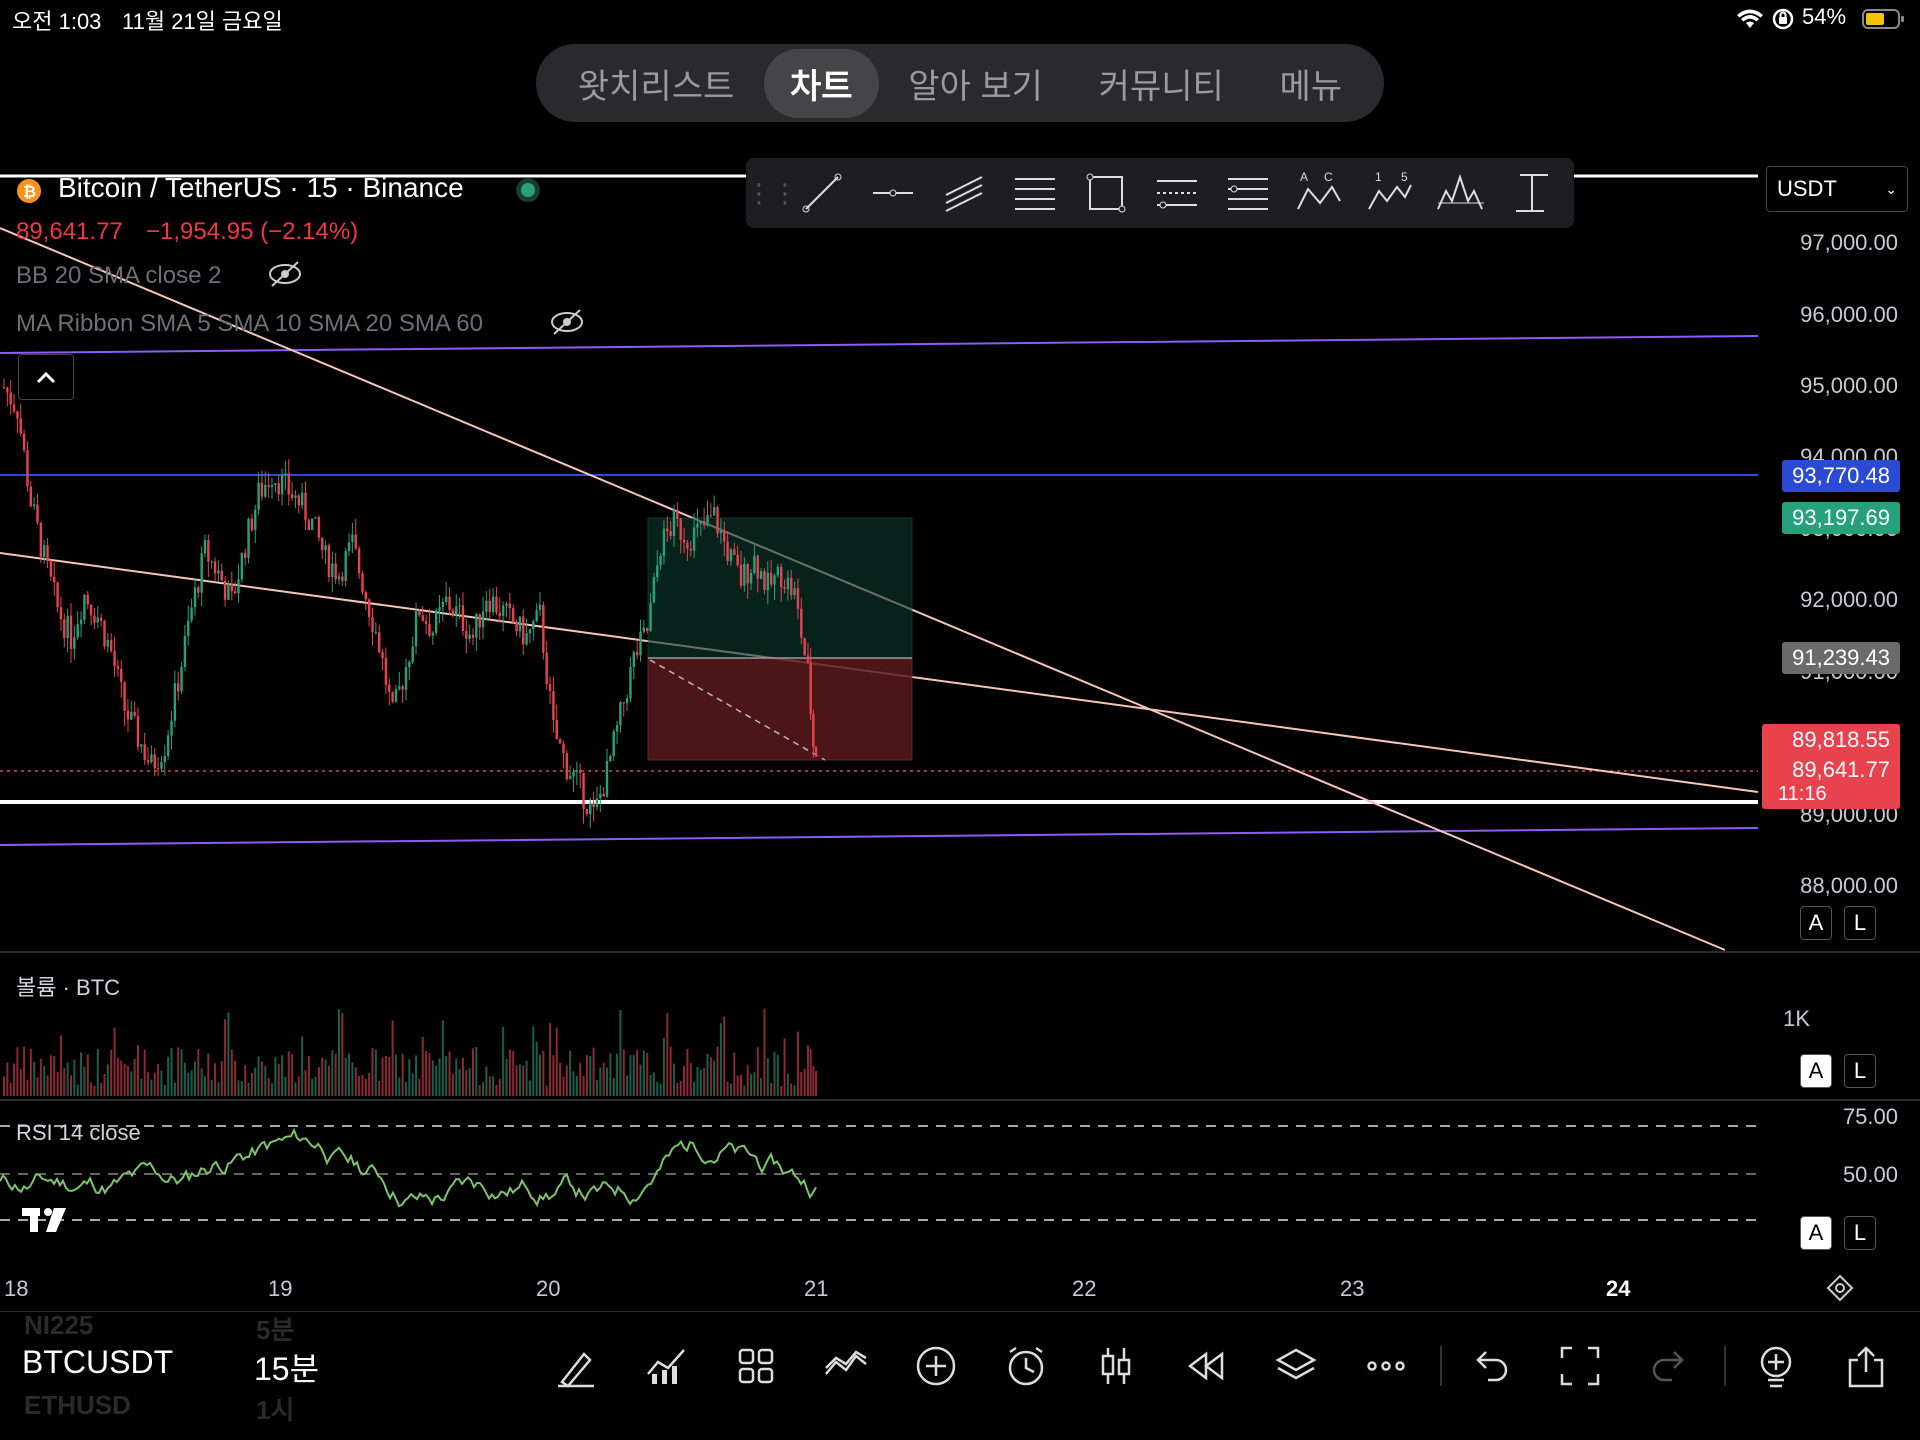 The image size is (1920, 1440). I want to click on object-tree-icon, so click(1776, 1366).